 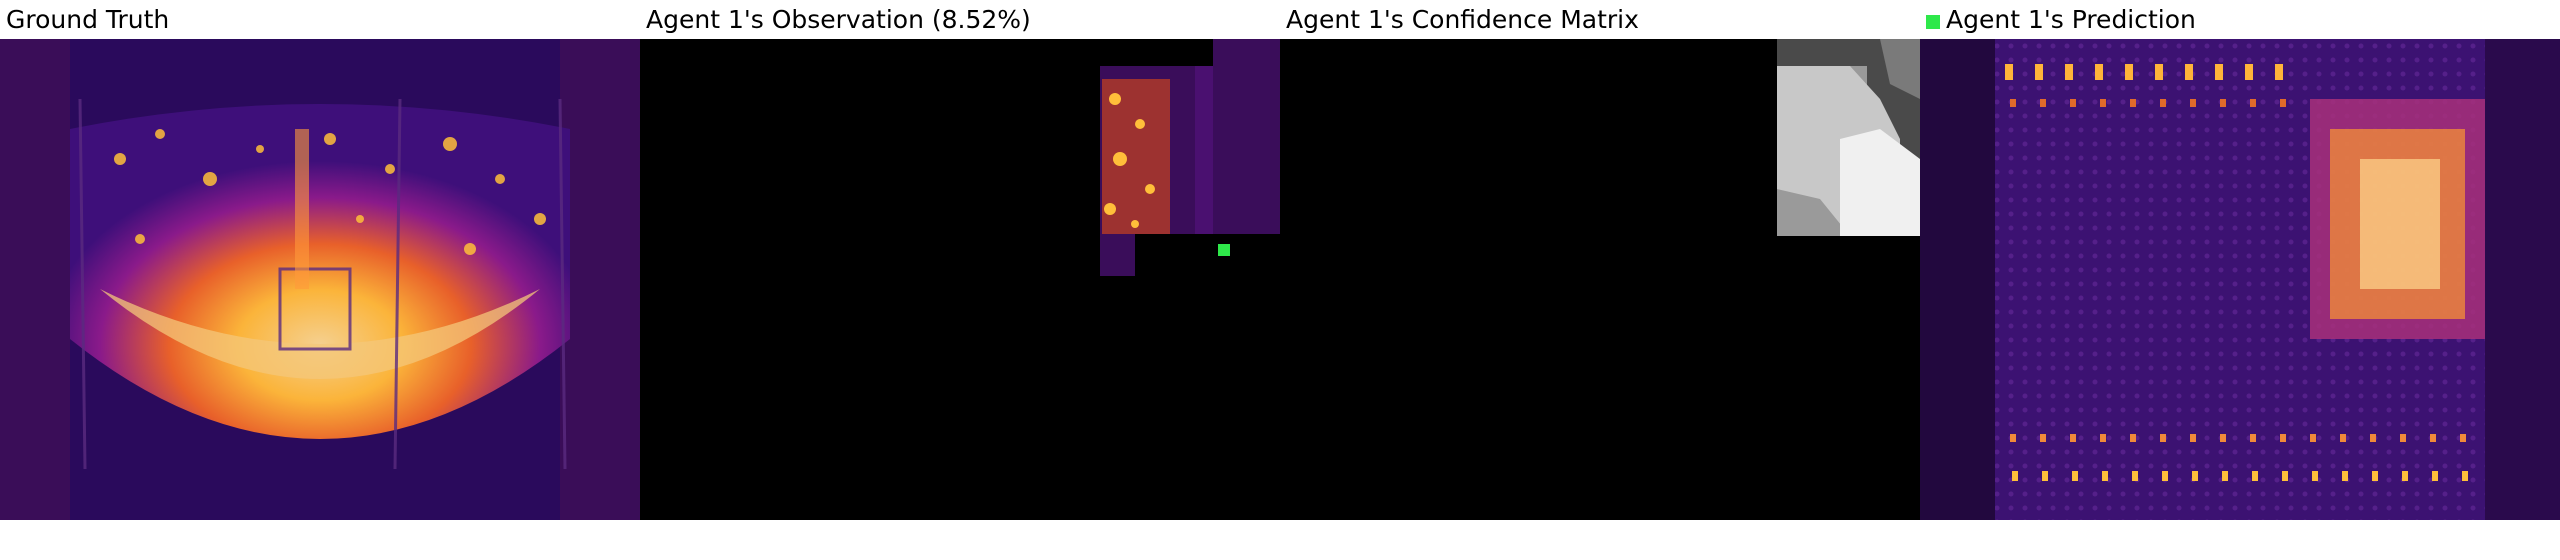 I want to click on observation-title: Agent 1's Observation (8.52%), so click(x=838, y=19).